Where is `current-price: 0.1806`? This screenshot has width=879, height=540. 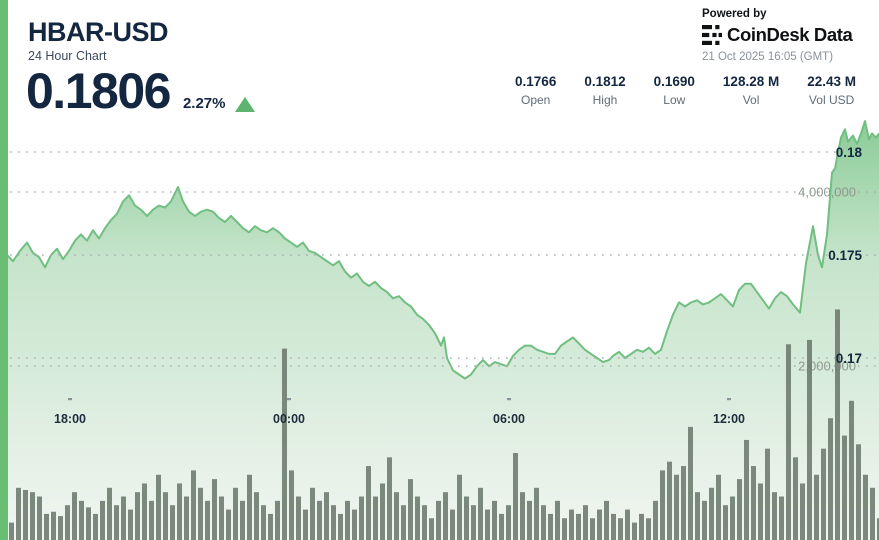
current-price: 0.1806 is located at coordinates (98, 91).